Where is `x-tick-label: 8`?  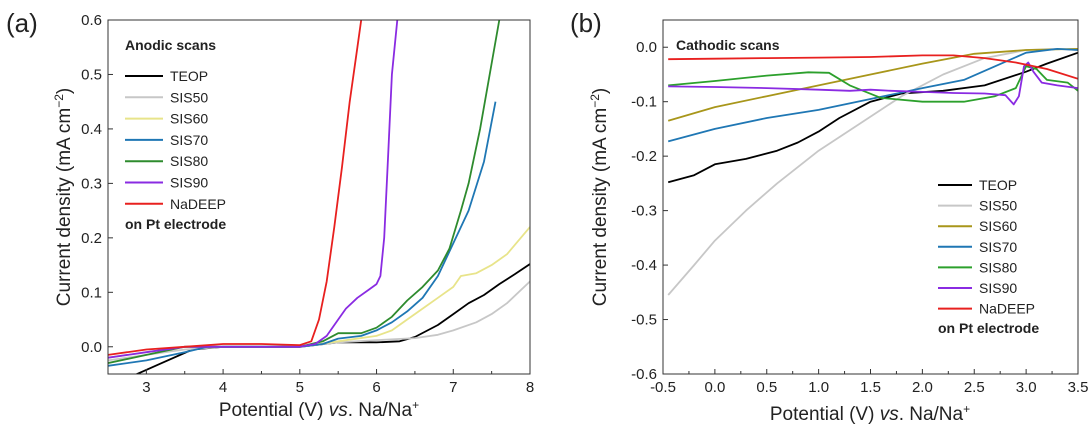 x-tick-label: 8 is located at coordinates (530, 387).